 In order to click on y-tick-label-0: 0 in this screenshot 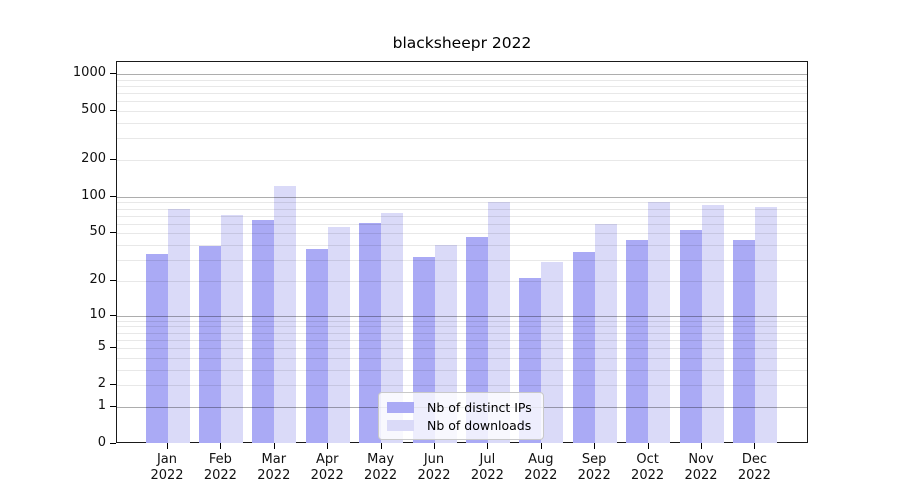, I will do `click(101, 442)`.